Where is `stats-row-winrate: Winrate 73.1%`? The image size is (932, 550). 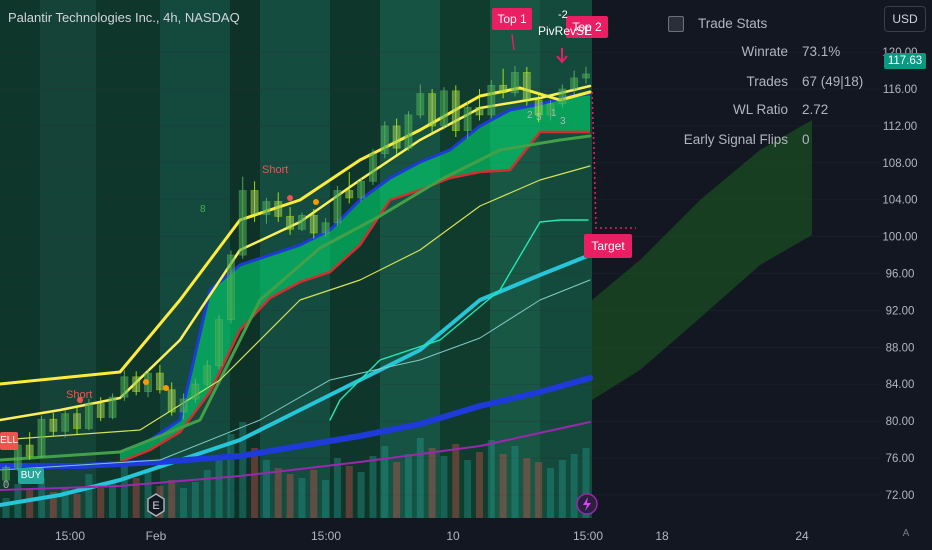
stats-row-winrate: Winrate 73.1% is located at coordinates (774, 55).